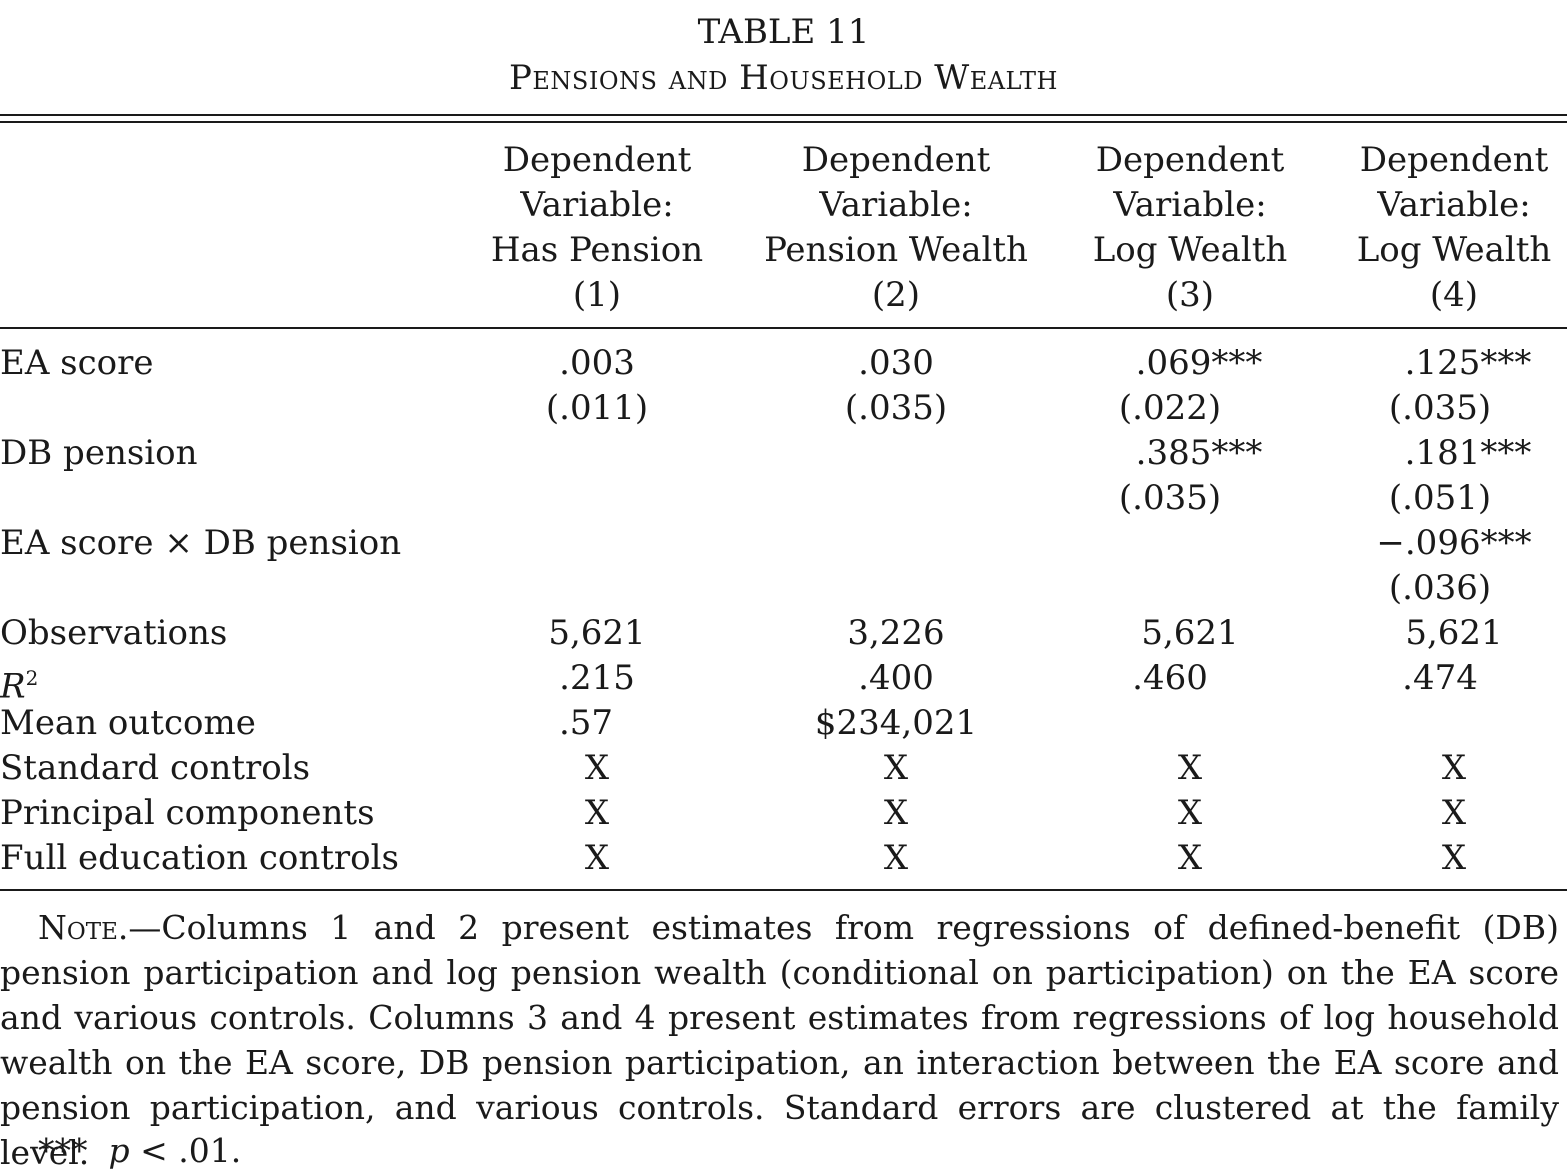 The height and width of the screenshot is (1175, 1567). What do you see at coordinates (128, 723) in the screenshot?
I see `row-label-mean-outcome: Mean outcome` at bounding box center [128, 723].